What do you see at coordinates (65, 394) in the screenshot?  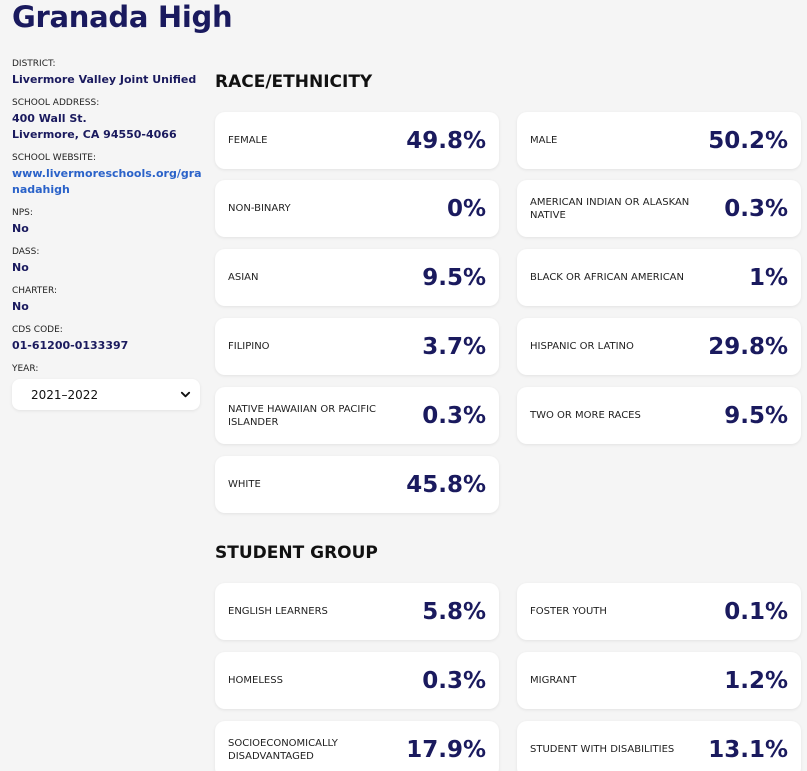 I see `year-select-value: 2021–2022` at bounding box center [65, 394].